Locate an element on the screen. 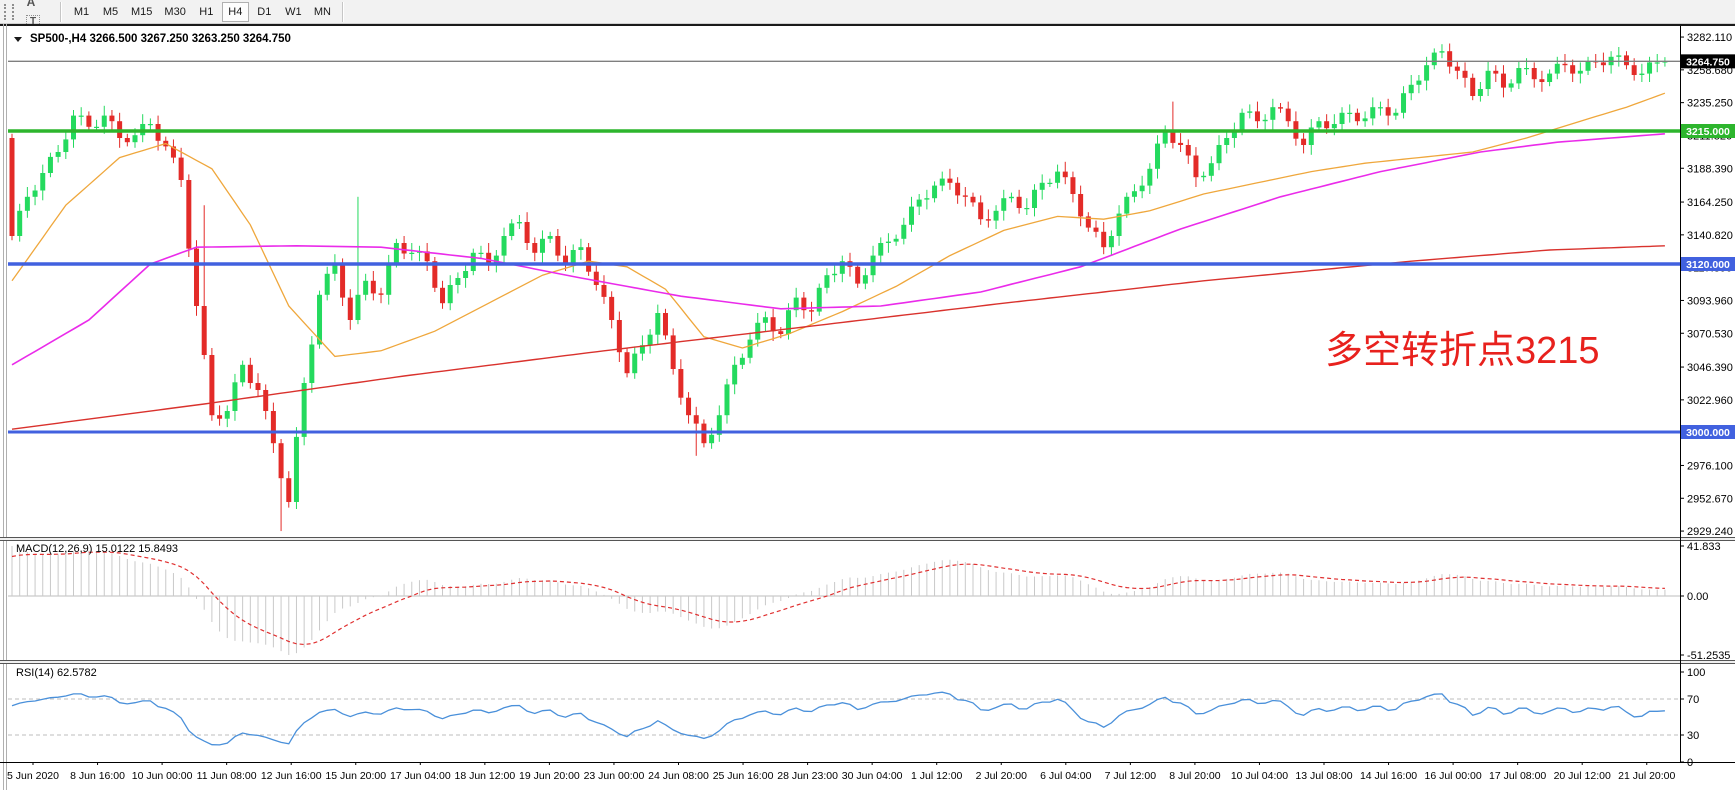 This screenshot has height=795, width=1735. time-tick-label: 24 Jun 08:00 is located at coordinates (678, 776).